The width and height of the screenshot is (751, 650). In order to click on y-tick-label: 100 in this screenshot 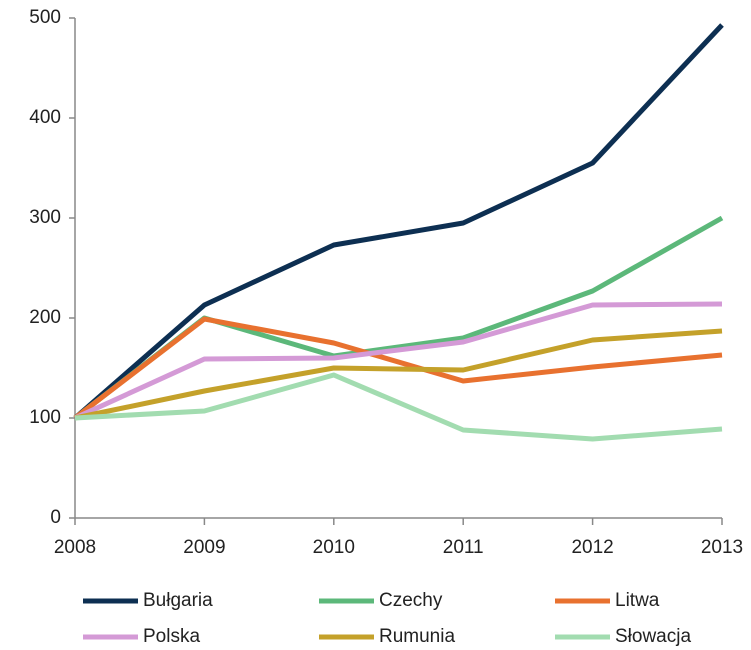, I will do `click(45, 417)`.